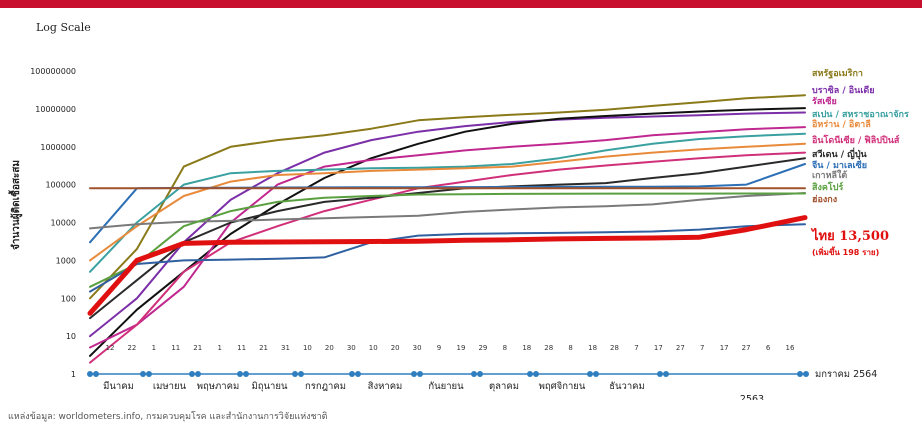 This screenshot has width=922, height=423. Describe the element at coordinates (845, 251) in the screenshot. I see `thai-note: (เพิ่มขึ้น 198 ราย)` at that location.